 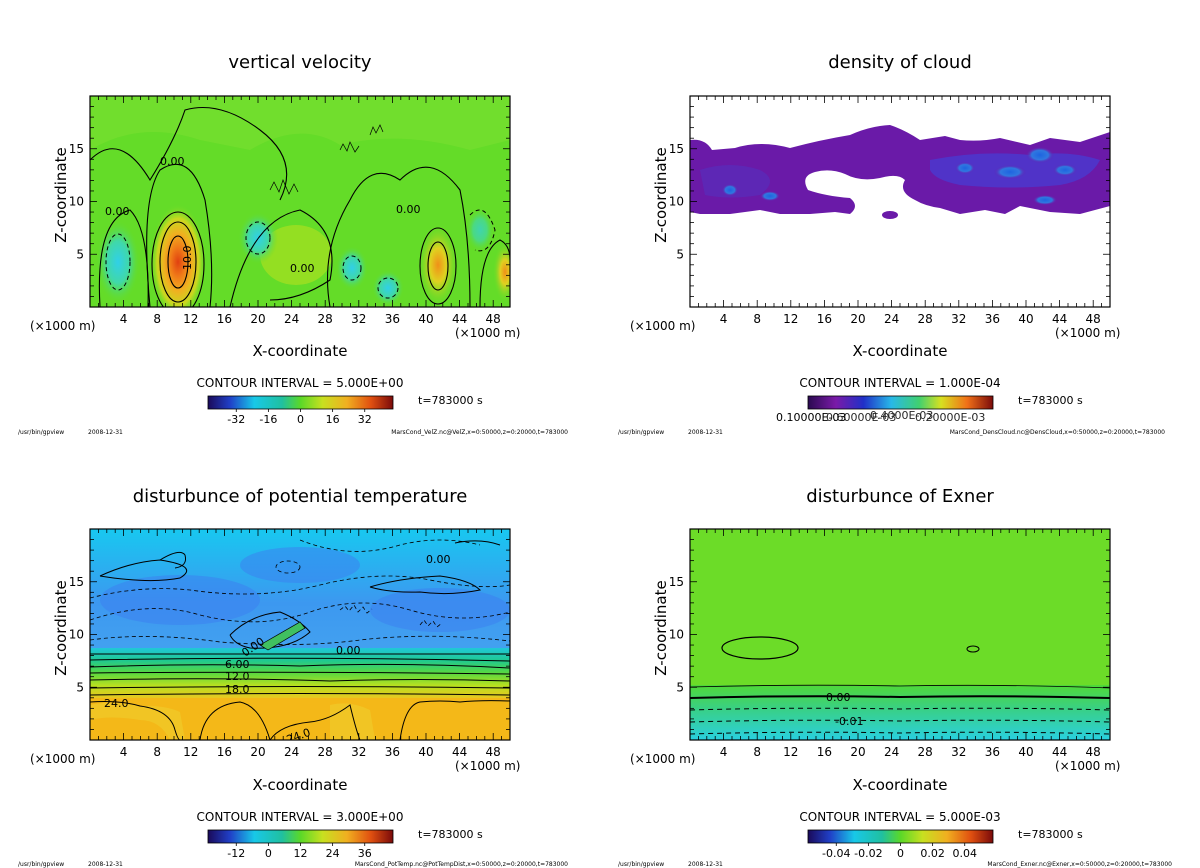 What do you see at coordinates (365, 419) in the screenshot?
I see `colorbar-tick-label: 32` at bounding box center [365, 419].